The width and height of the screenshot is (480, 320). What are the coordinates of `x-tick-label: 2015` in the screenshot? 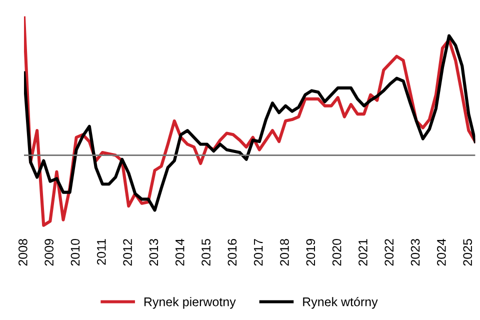 It's located at (206, 252).